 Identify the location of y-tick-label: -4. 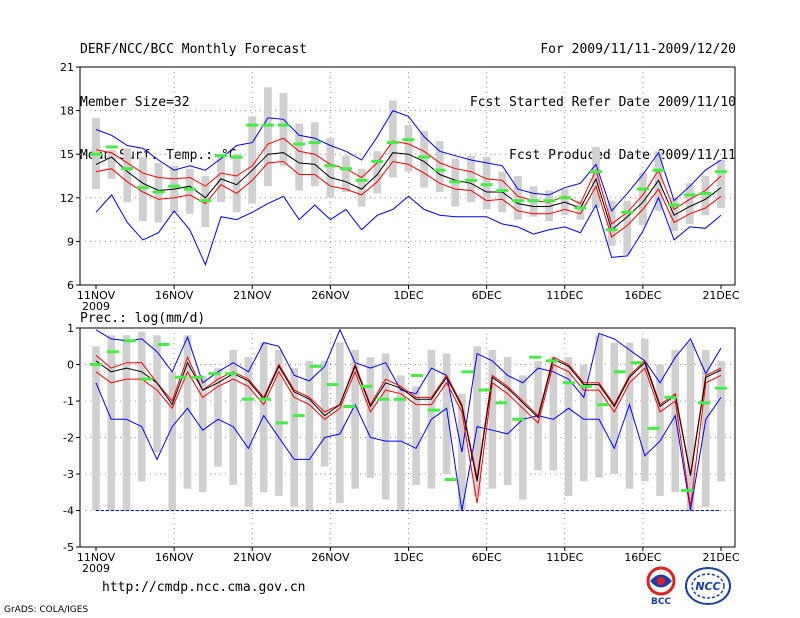
(68, 511).